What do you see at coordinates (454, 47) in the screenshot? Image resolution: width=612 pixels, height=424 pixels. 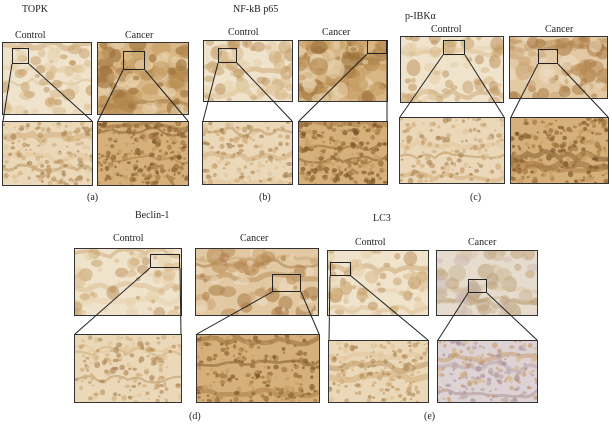 I see `panel-c-control-roi-box` at bounding box center [454, 47].